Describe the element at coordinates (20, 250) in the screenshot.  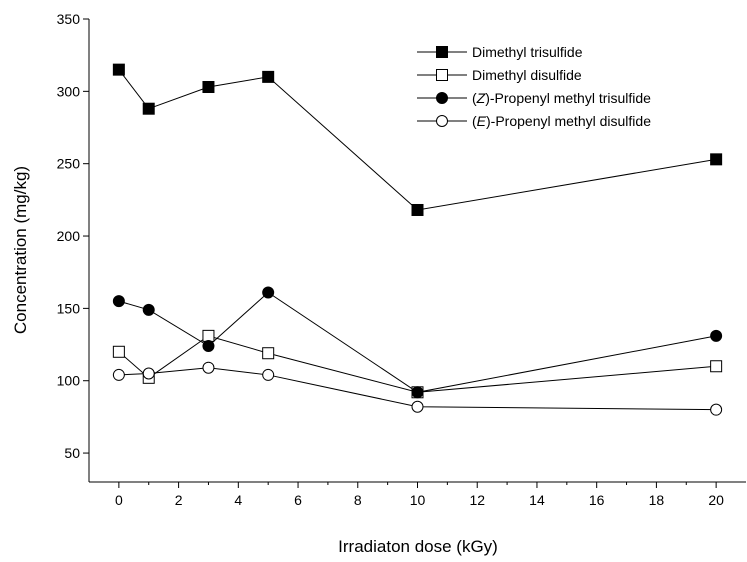
I see `y-axis-title: Concentration (mg/kg)` at that location.